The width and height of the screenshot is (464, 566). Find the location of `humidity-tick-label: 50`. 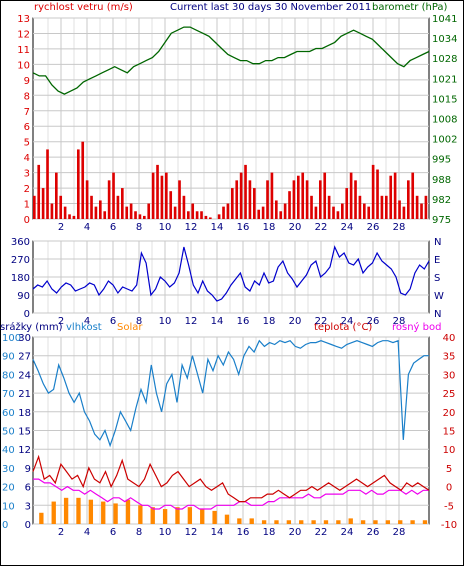

humidity-tick-label: 50 is located at coordinates (8, 432).